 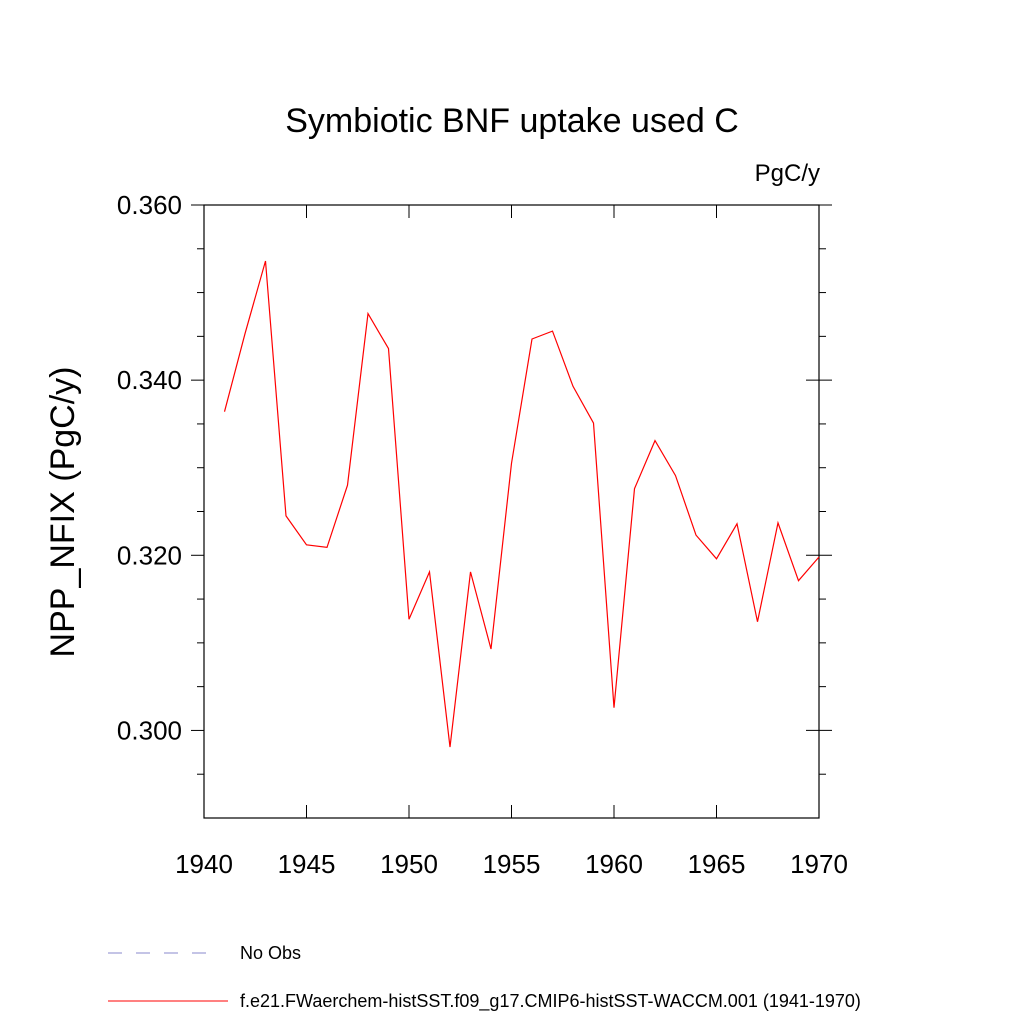 What do you see at coordinates (204, 864) in the screenshot?
I see `x-tick-label: 1940` at bounding box center [204, 864].